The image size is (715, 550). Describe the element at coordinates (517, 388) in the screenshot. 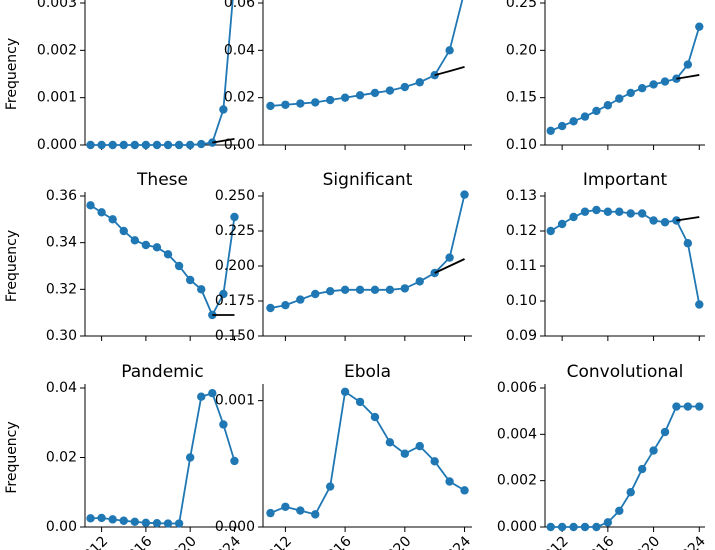

I see `y-tick-label: 0.006` at that location.